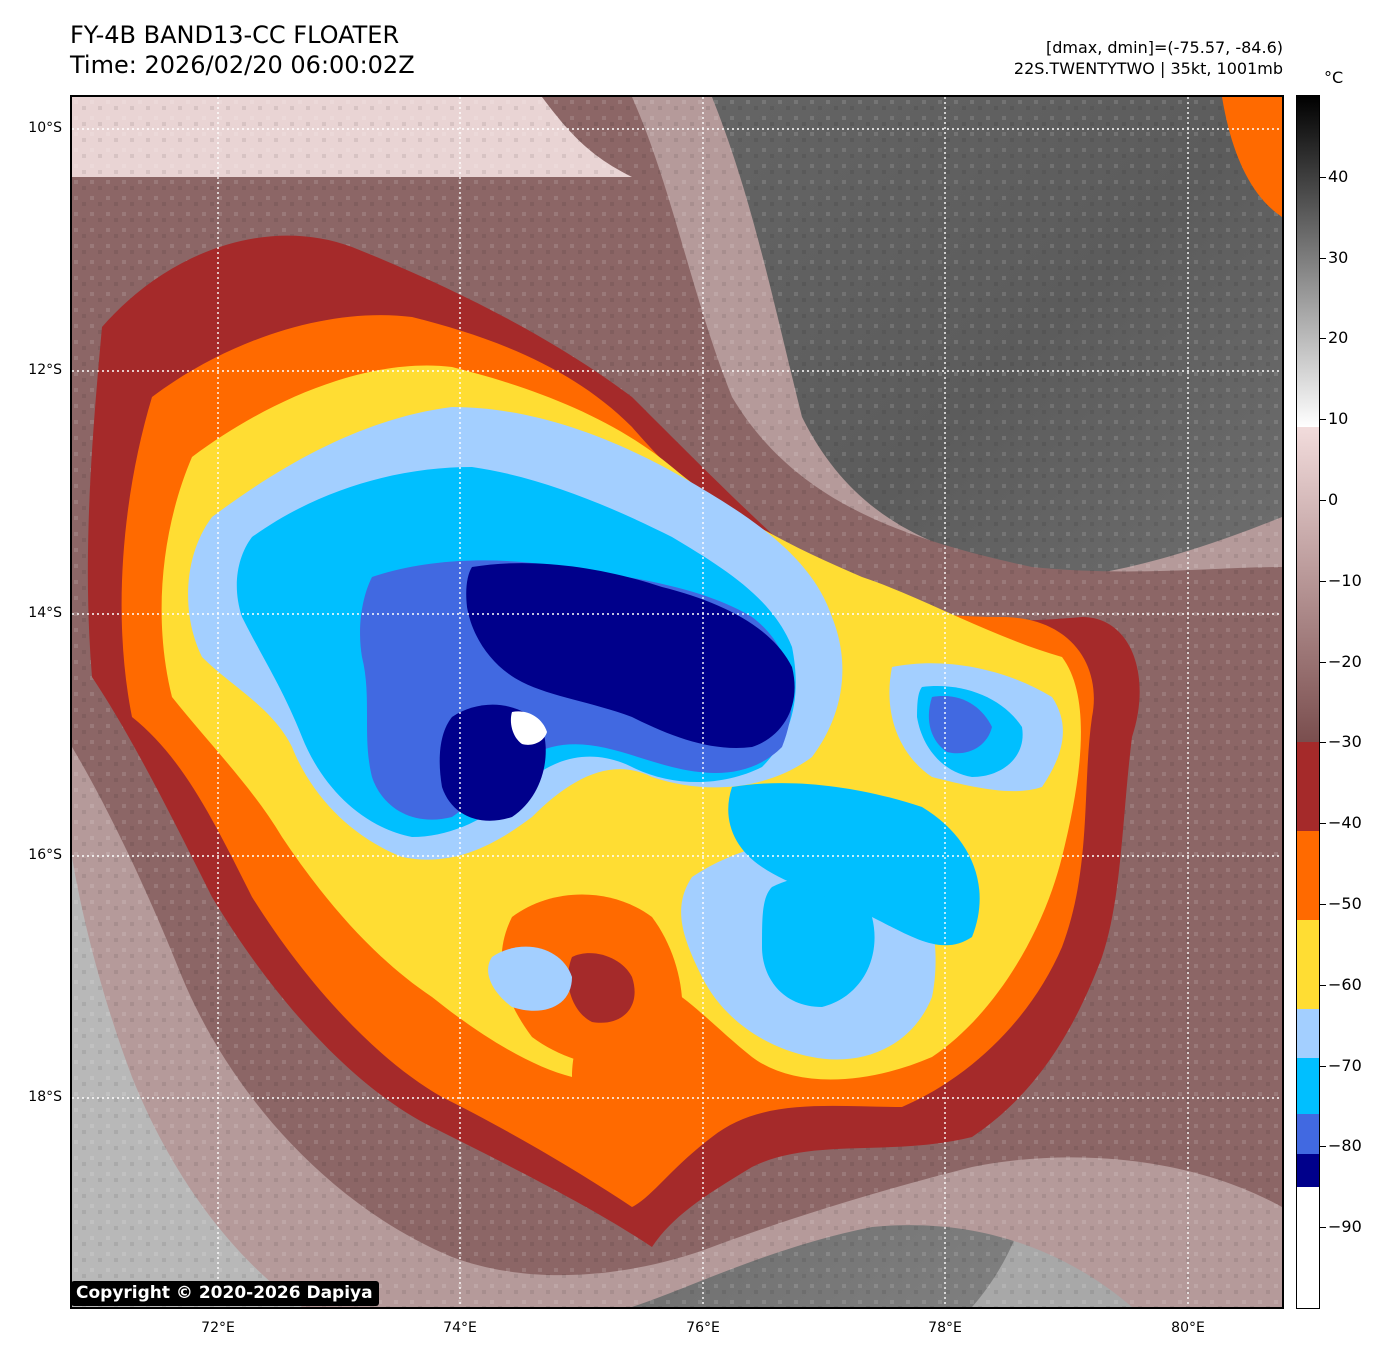 The width and height of the screenshot is (1388, 1359). What do you see at coordinates (530, 978) in the screenshot?
I see `contour-minus70-pocket` at bounding box center [530, 978].